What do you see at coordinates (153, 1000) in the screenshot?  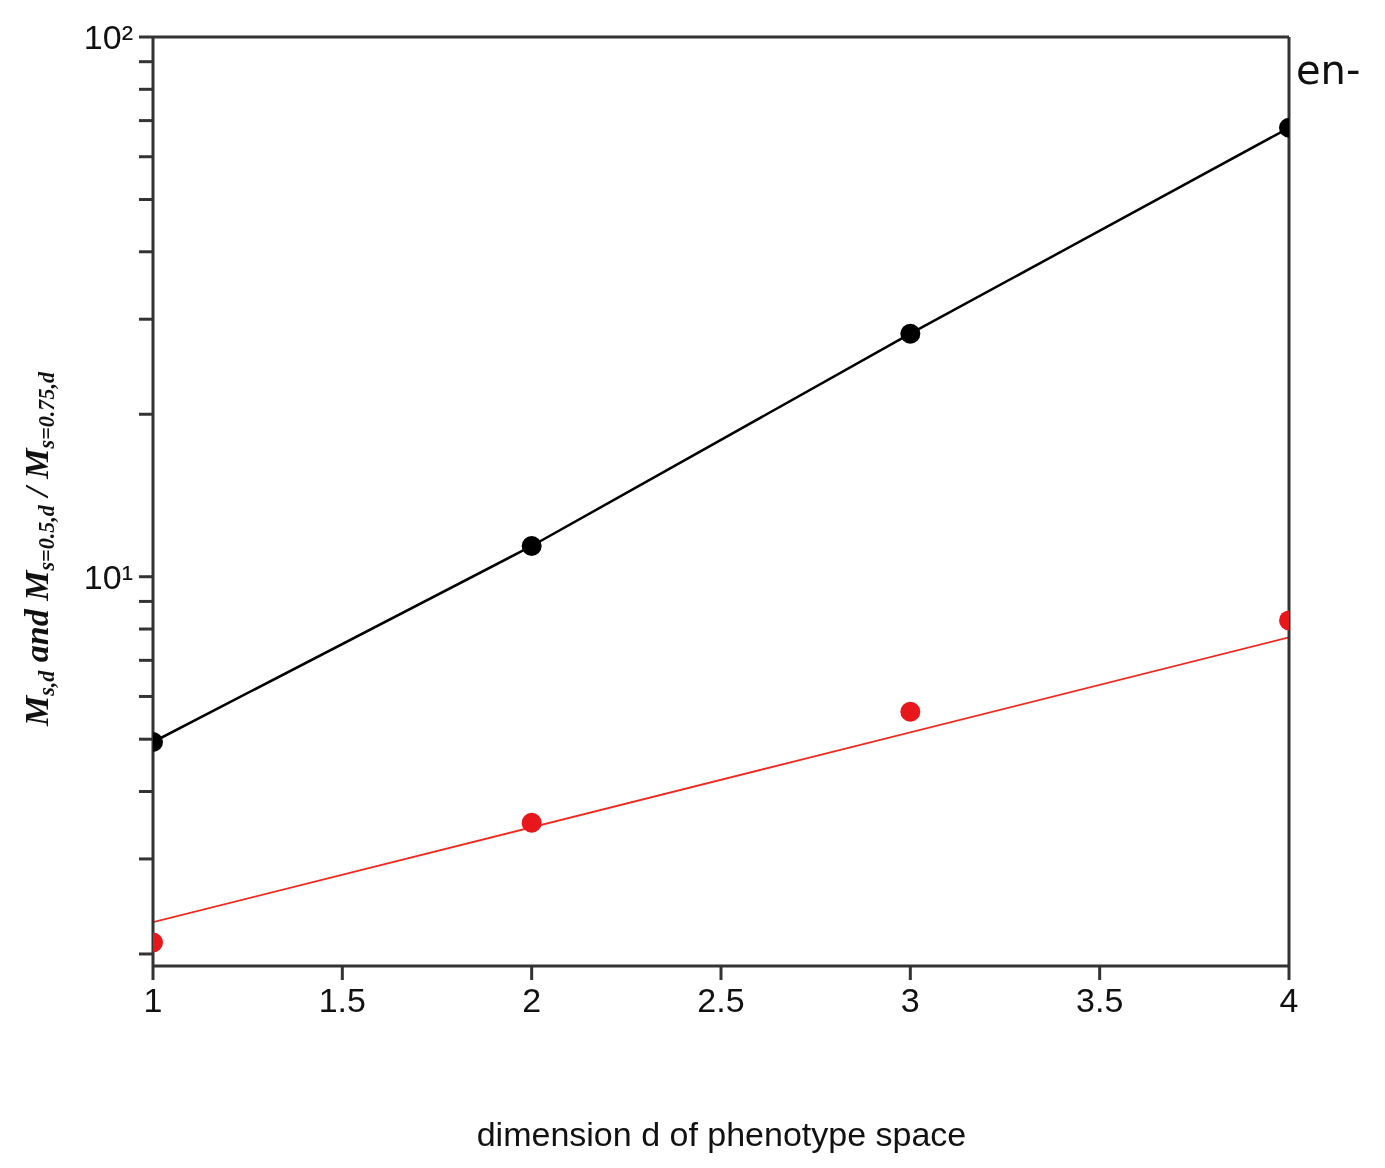 I see `x-tick-label: 1` at bounding box center [153, 1000].